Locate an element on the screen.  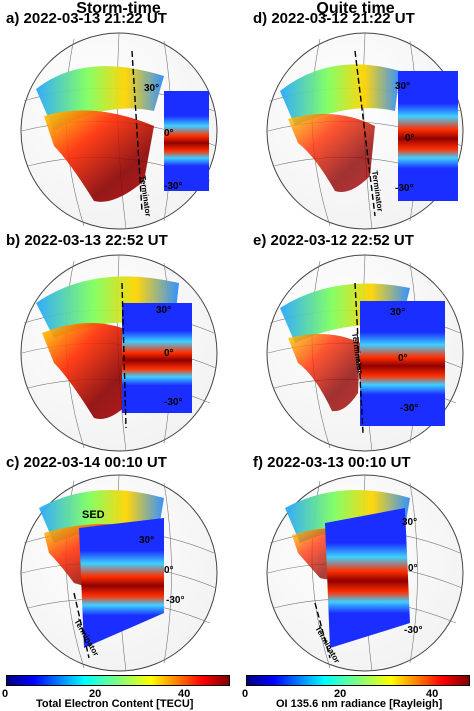
tec-colorbar-label: Total Electron Content [TECU] is located at coordinates (115, 704).